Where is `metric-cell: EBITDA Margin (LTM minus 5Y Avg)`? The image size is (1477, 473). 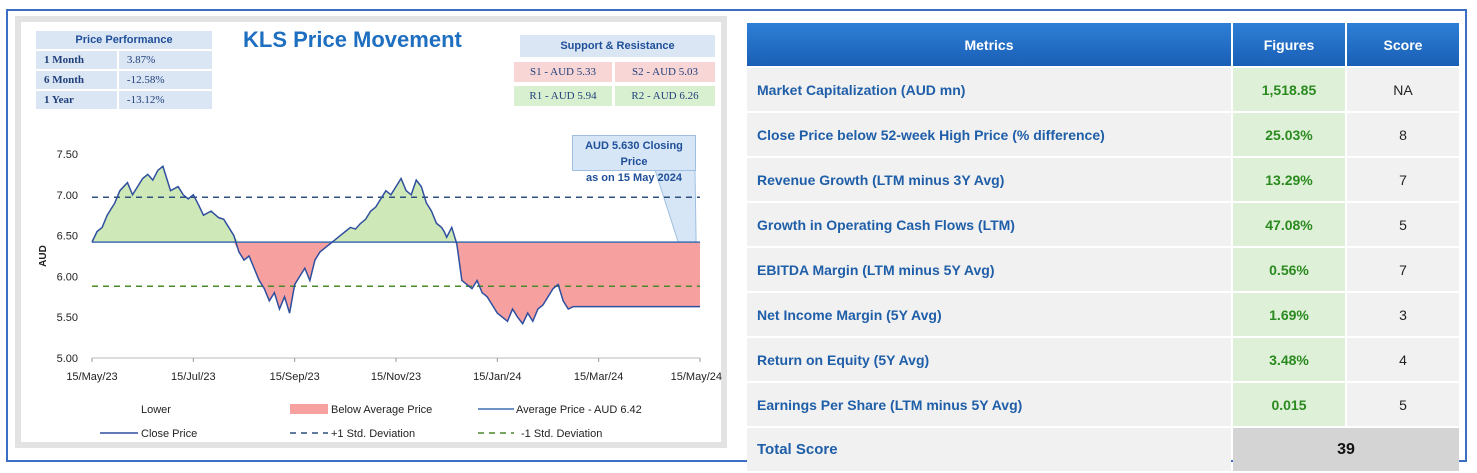 metric-cell: EBITDA Margin (LTM minus 5Y Avg) is located at coordinates (989, 269).